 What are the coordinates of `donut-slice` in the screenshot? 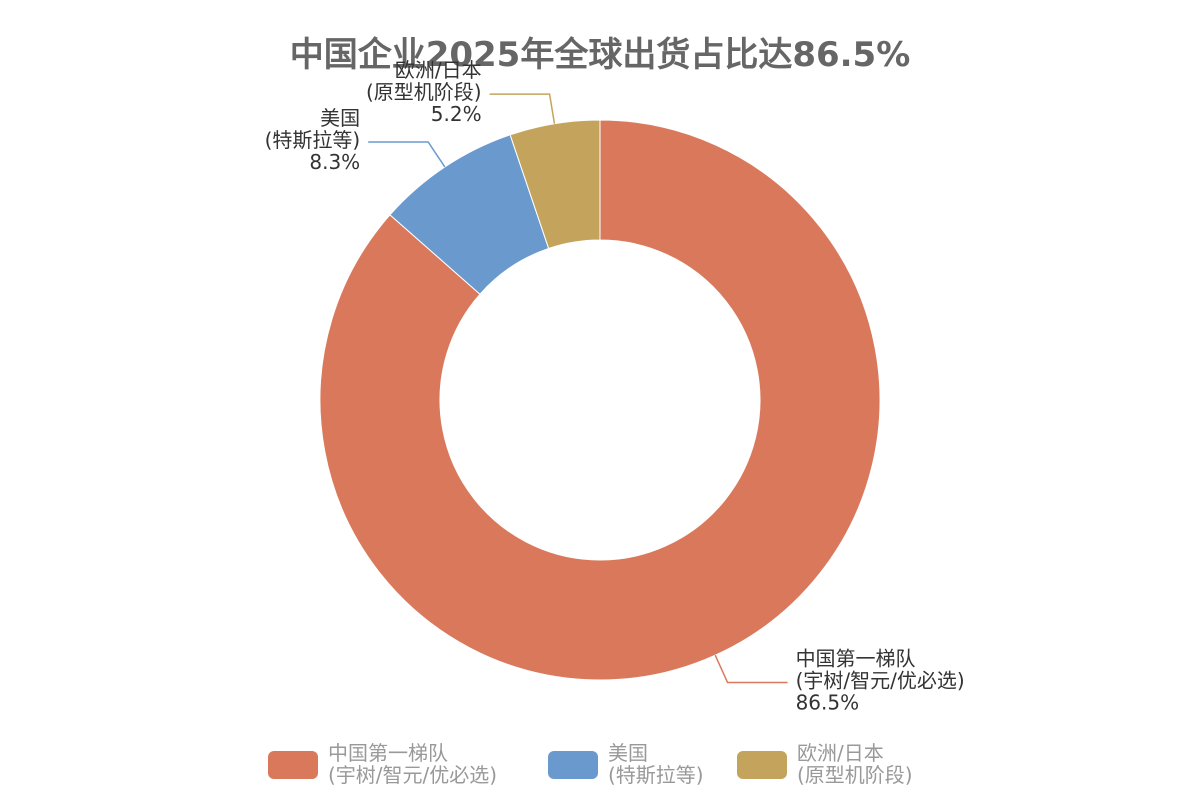 It's located at (555, 184).